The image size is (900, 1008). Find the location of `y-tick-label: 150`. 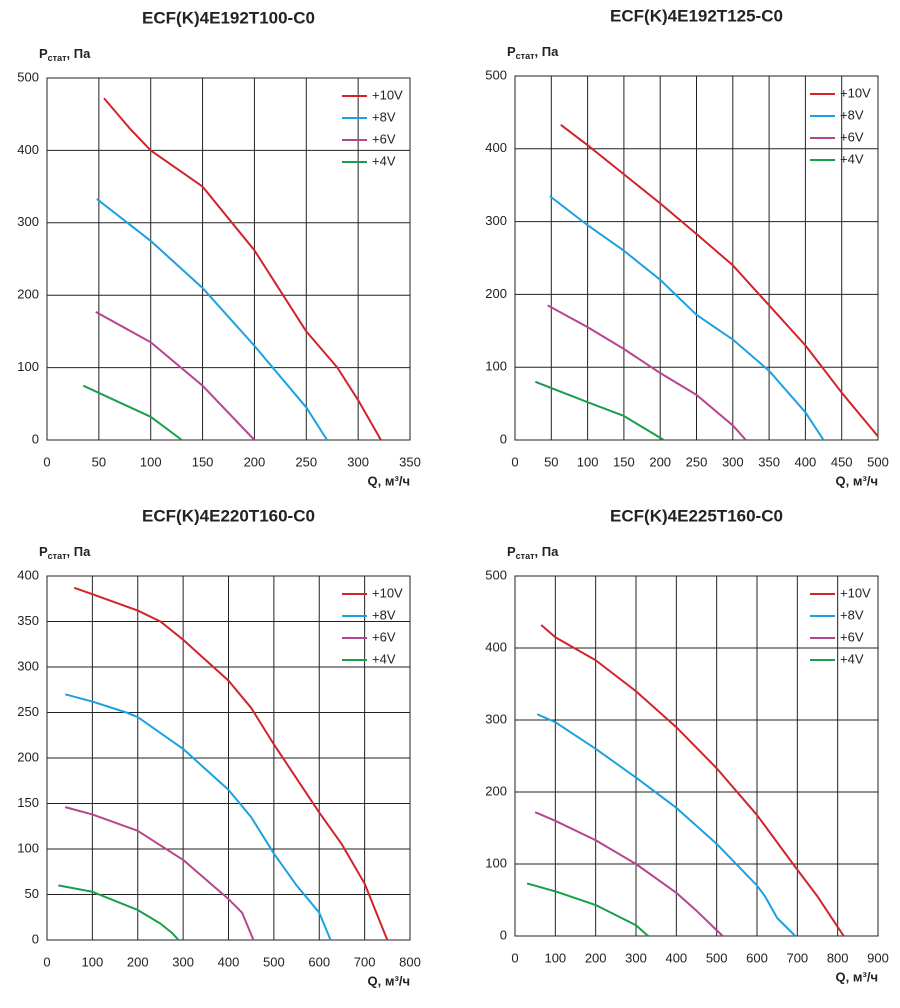

y-tick-label: 150 is located at coordinates (28, 802).